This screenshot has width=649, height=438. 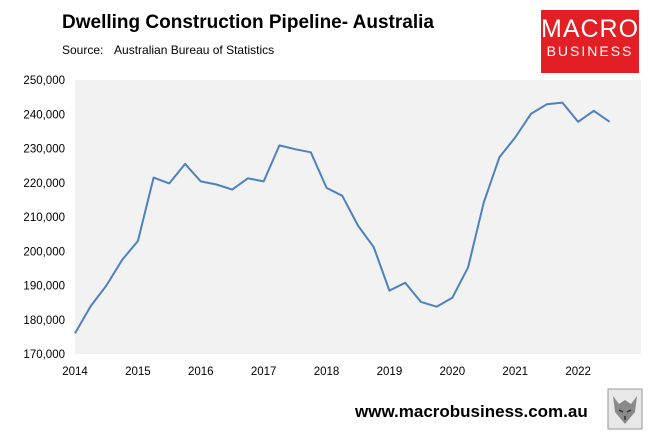 I want to click on y-tick-label: 190,000, so click(x=44, y=287).